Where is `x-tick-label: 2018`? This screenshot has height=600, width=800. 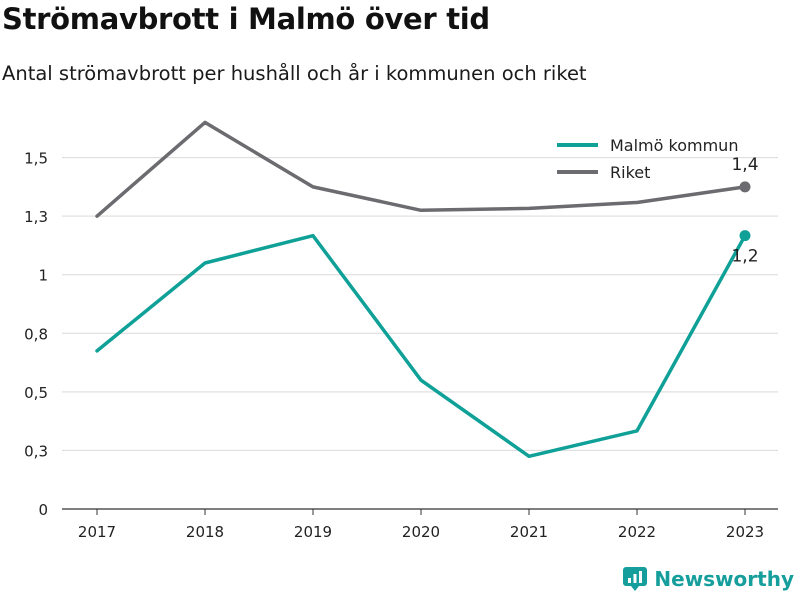
x-tick-label: 2018 is located at coordinates (205, 532).